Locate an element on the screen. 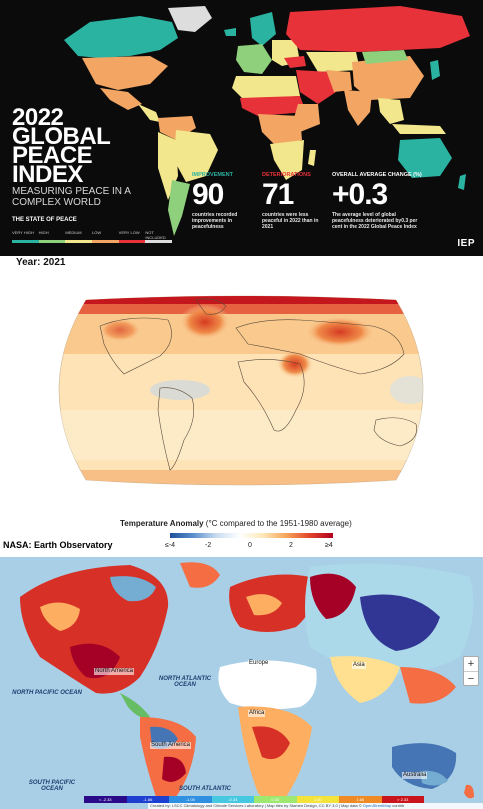 The width and height of the screenshot is (483, 809). nasa-scale-step: 0.33 is located at coordinates (275, 799).